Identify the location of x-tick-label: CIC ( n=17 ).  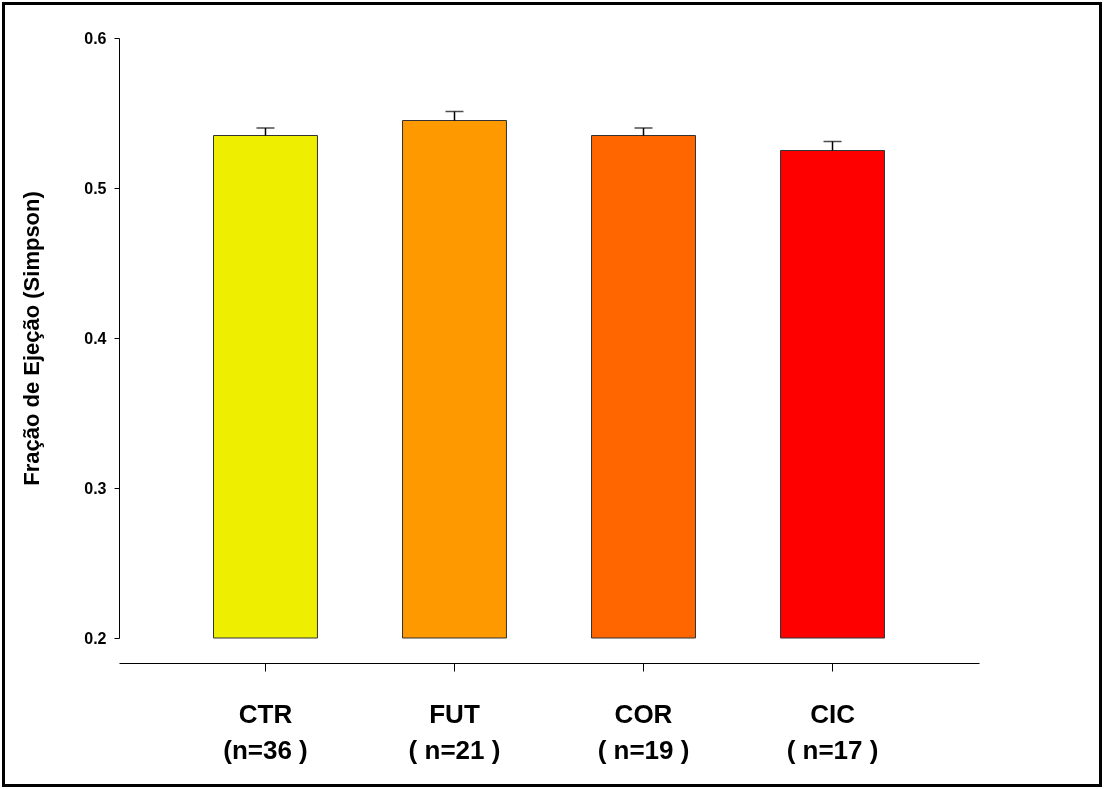
(832, 731).